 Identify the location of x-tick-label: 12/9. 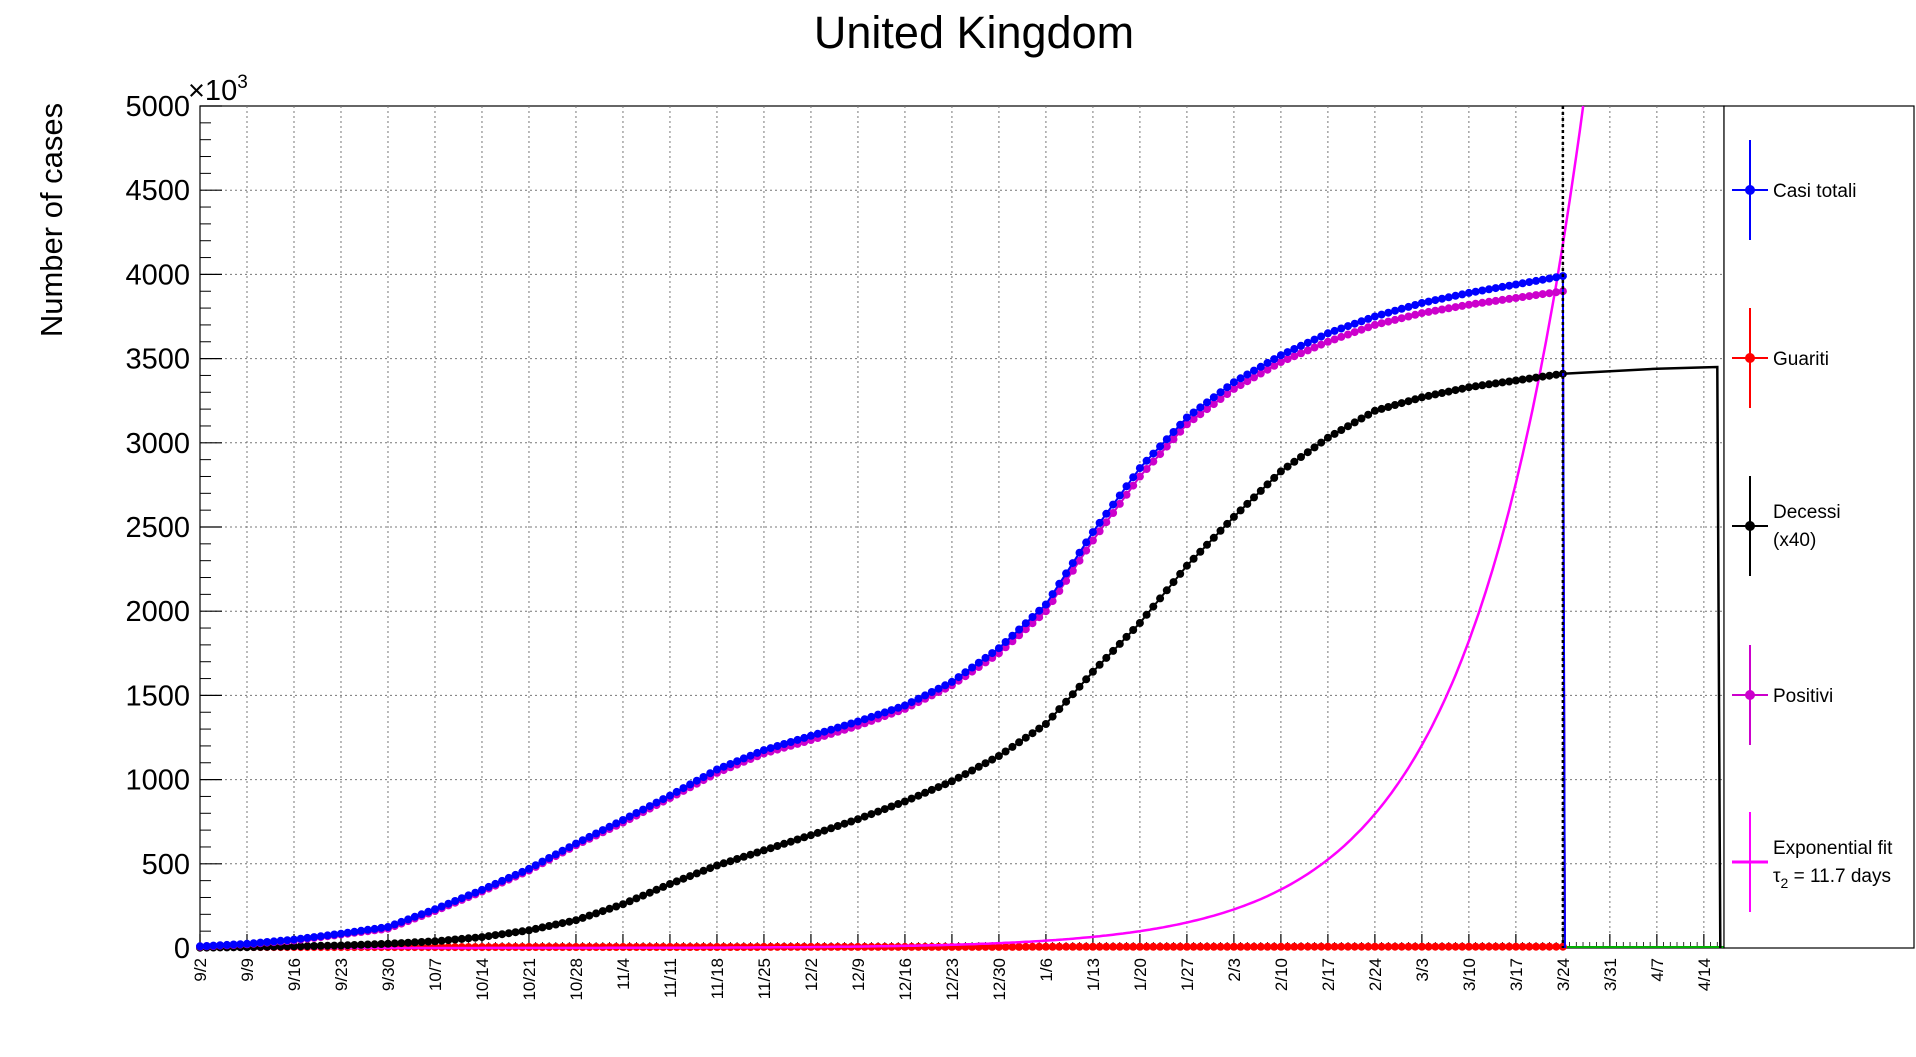
(858, 974).